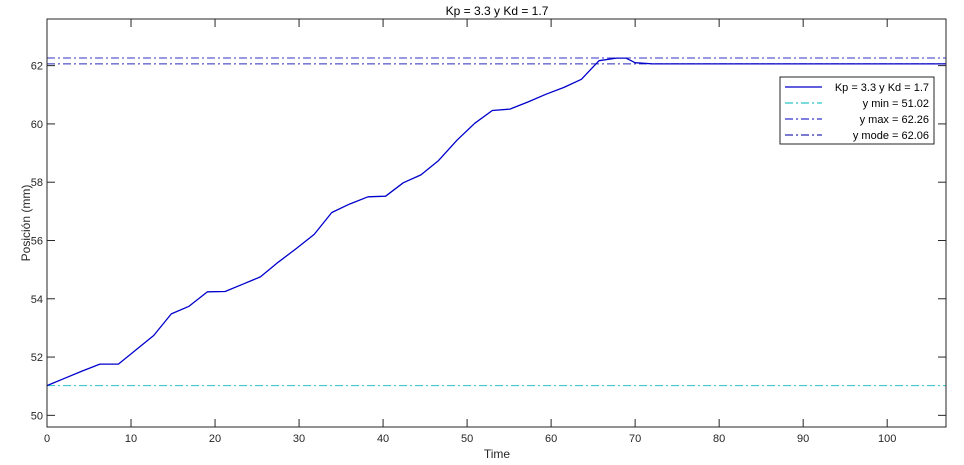  Describe the element at coordinates (497, 454) in the screenshot. I see `x-axis-label: Time` at that location.